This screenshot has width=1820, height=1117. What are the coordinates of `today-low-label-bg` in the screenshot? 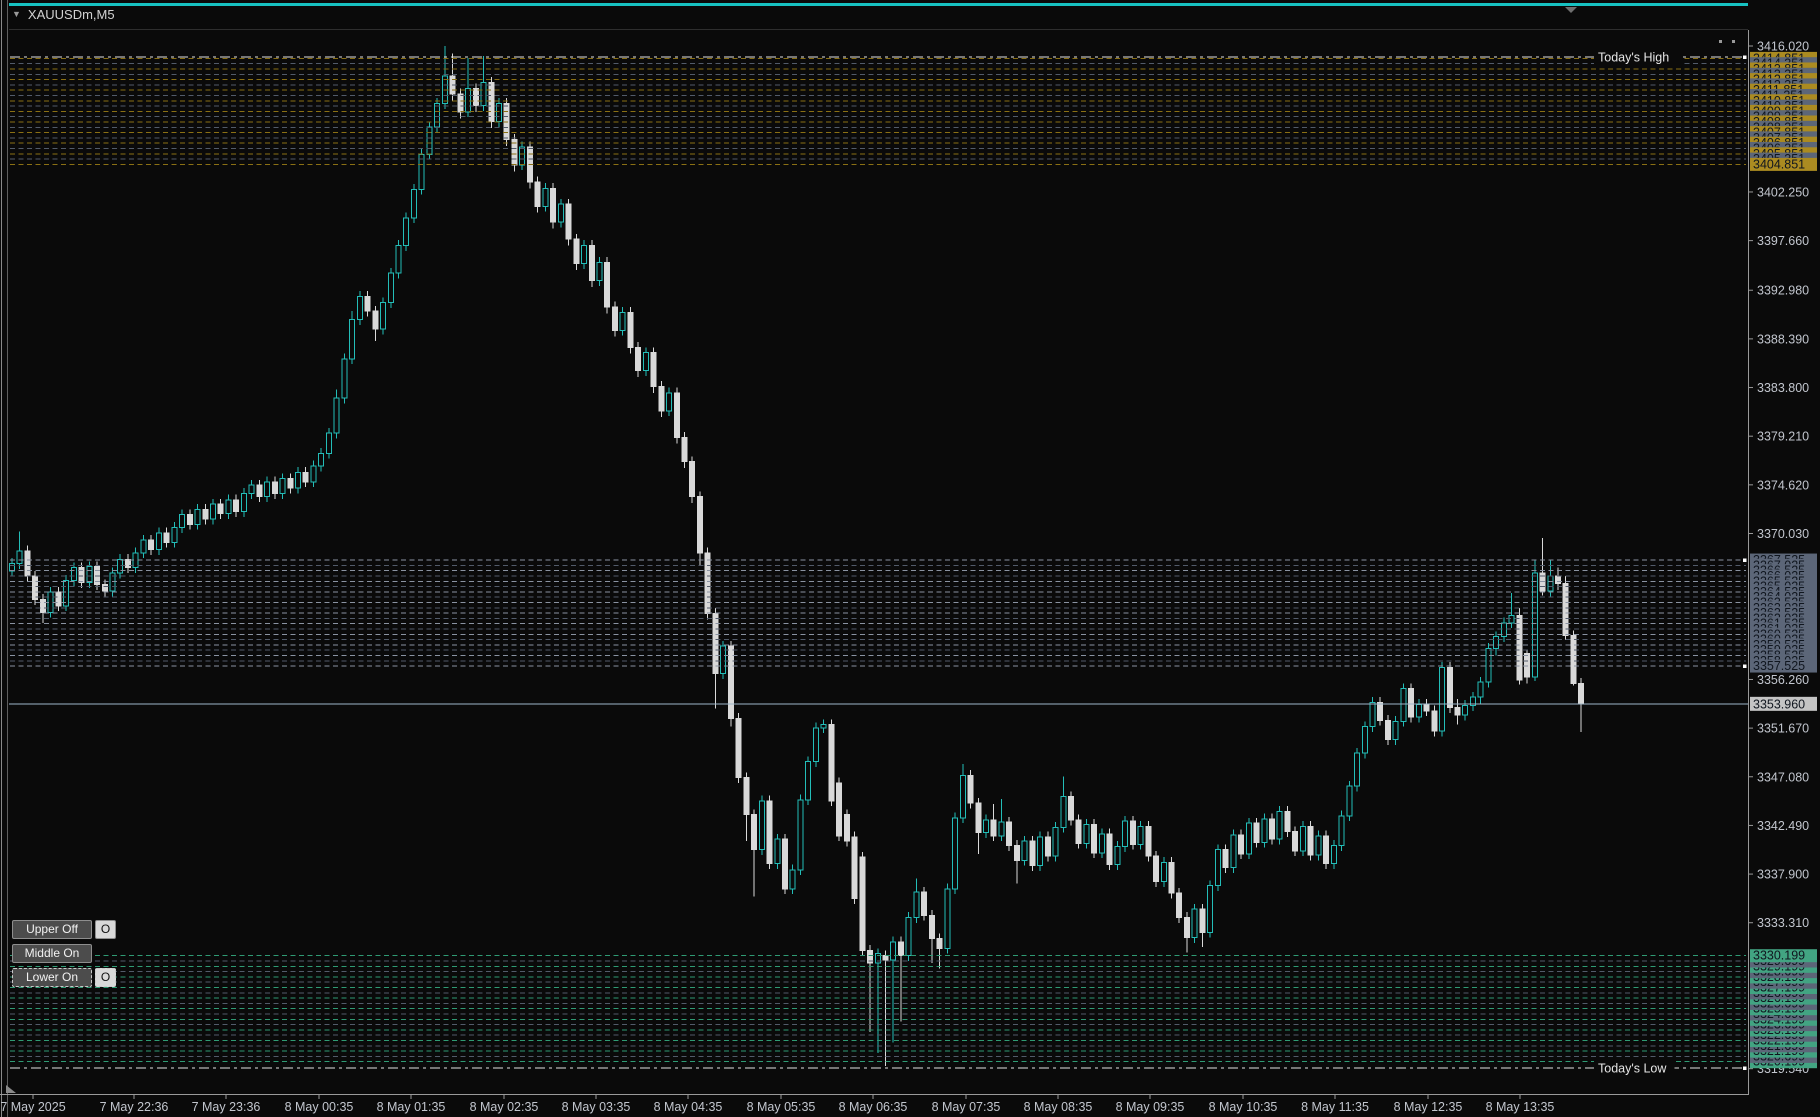 It's located at (1634, 1068).